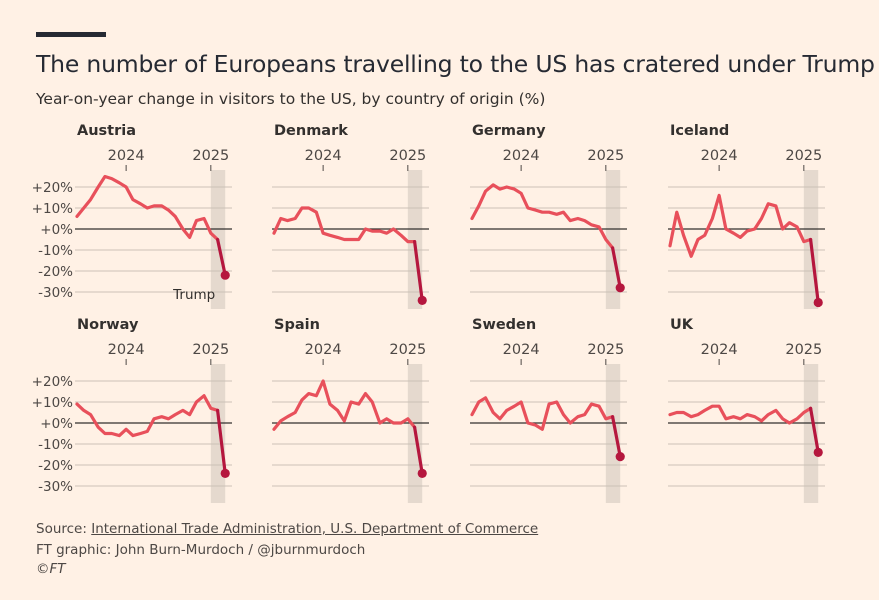 This screenshot has height=600, width=879. Describe the element at coordinates (311, 131) in the screenshot. I see `panel-title: Denmark` at that location.